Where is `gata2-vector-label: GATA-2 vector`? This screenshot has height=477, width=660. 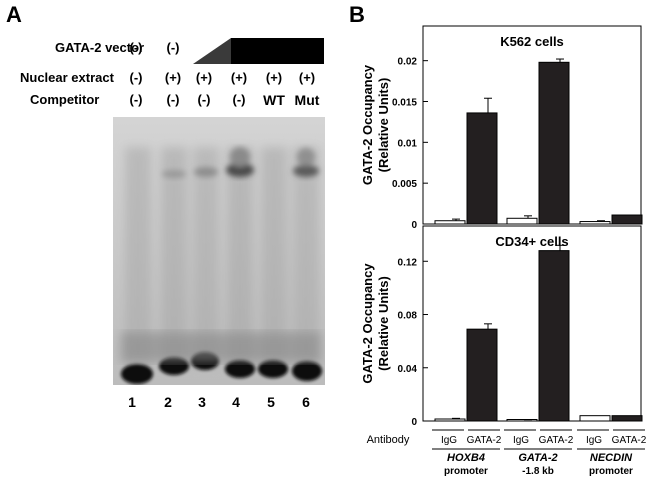 gata2-vector-label: GATA-2 vector is located at coordinates (100, 47).